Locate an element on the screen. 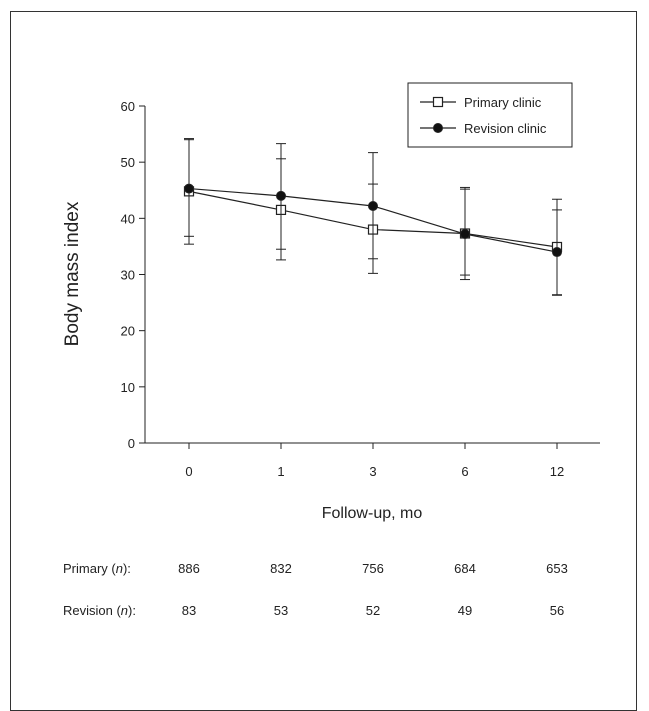  y-tick-label: 30 is located at coordinates (128, 275).